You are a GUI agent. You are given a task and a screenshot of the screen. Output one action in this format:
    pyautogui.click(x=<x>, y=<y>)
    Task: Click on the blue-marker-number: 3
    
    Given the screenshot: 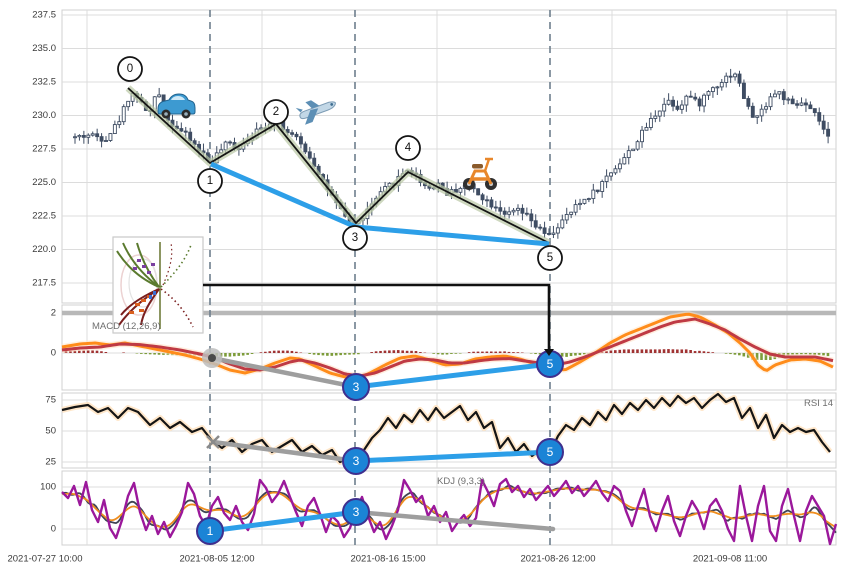 What is the action you would take?
    pyautogui.click(x=356, y=512)
    